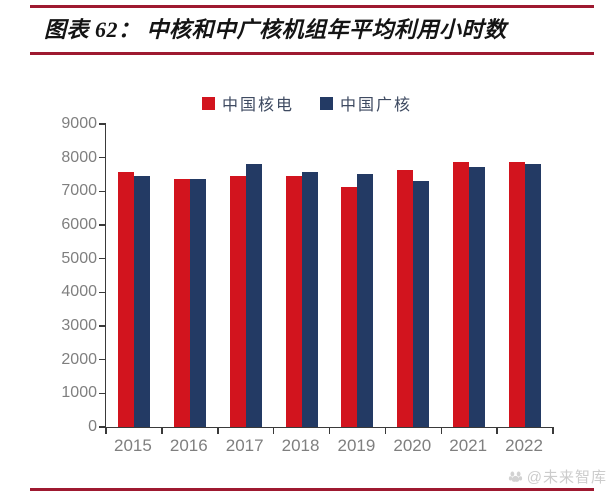 This screenshot has height=495, width=614. I want to click on y-tick-label: 4000, so click(79, 292).